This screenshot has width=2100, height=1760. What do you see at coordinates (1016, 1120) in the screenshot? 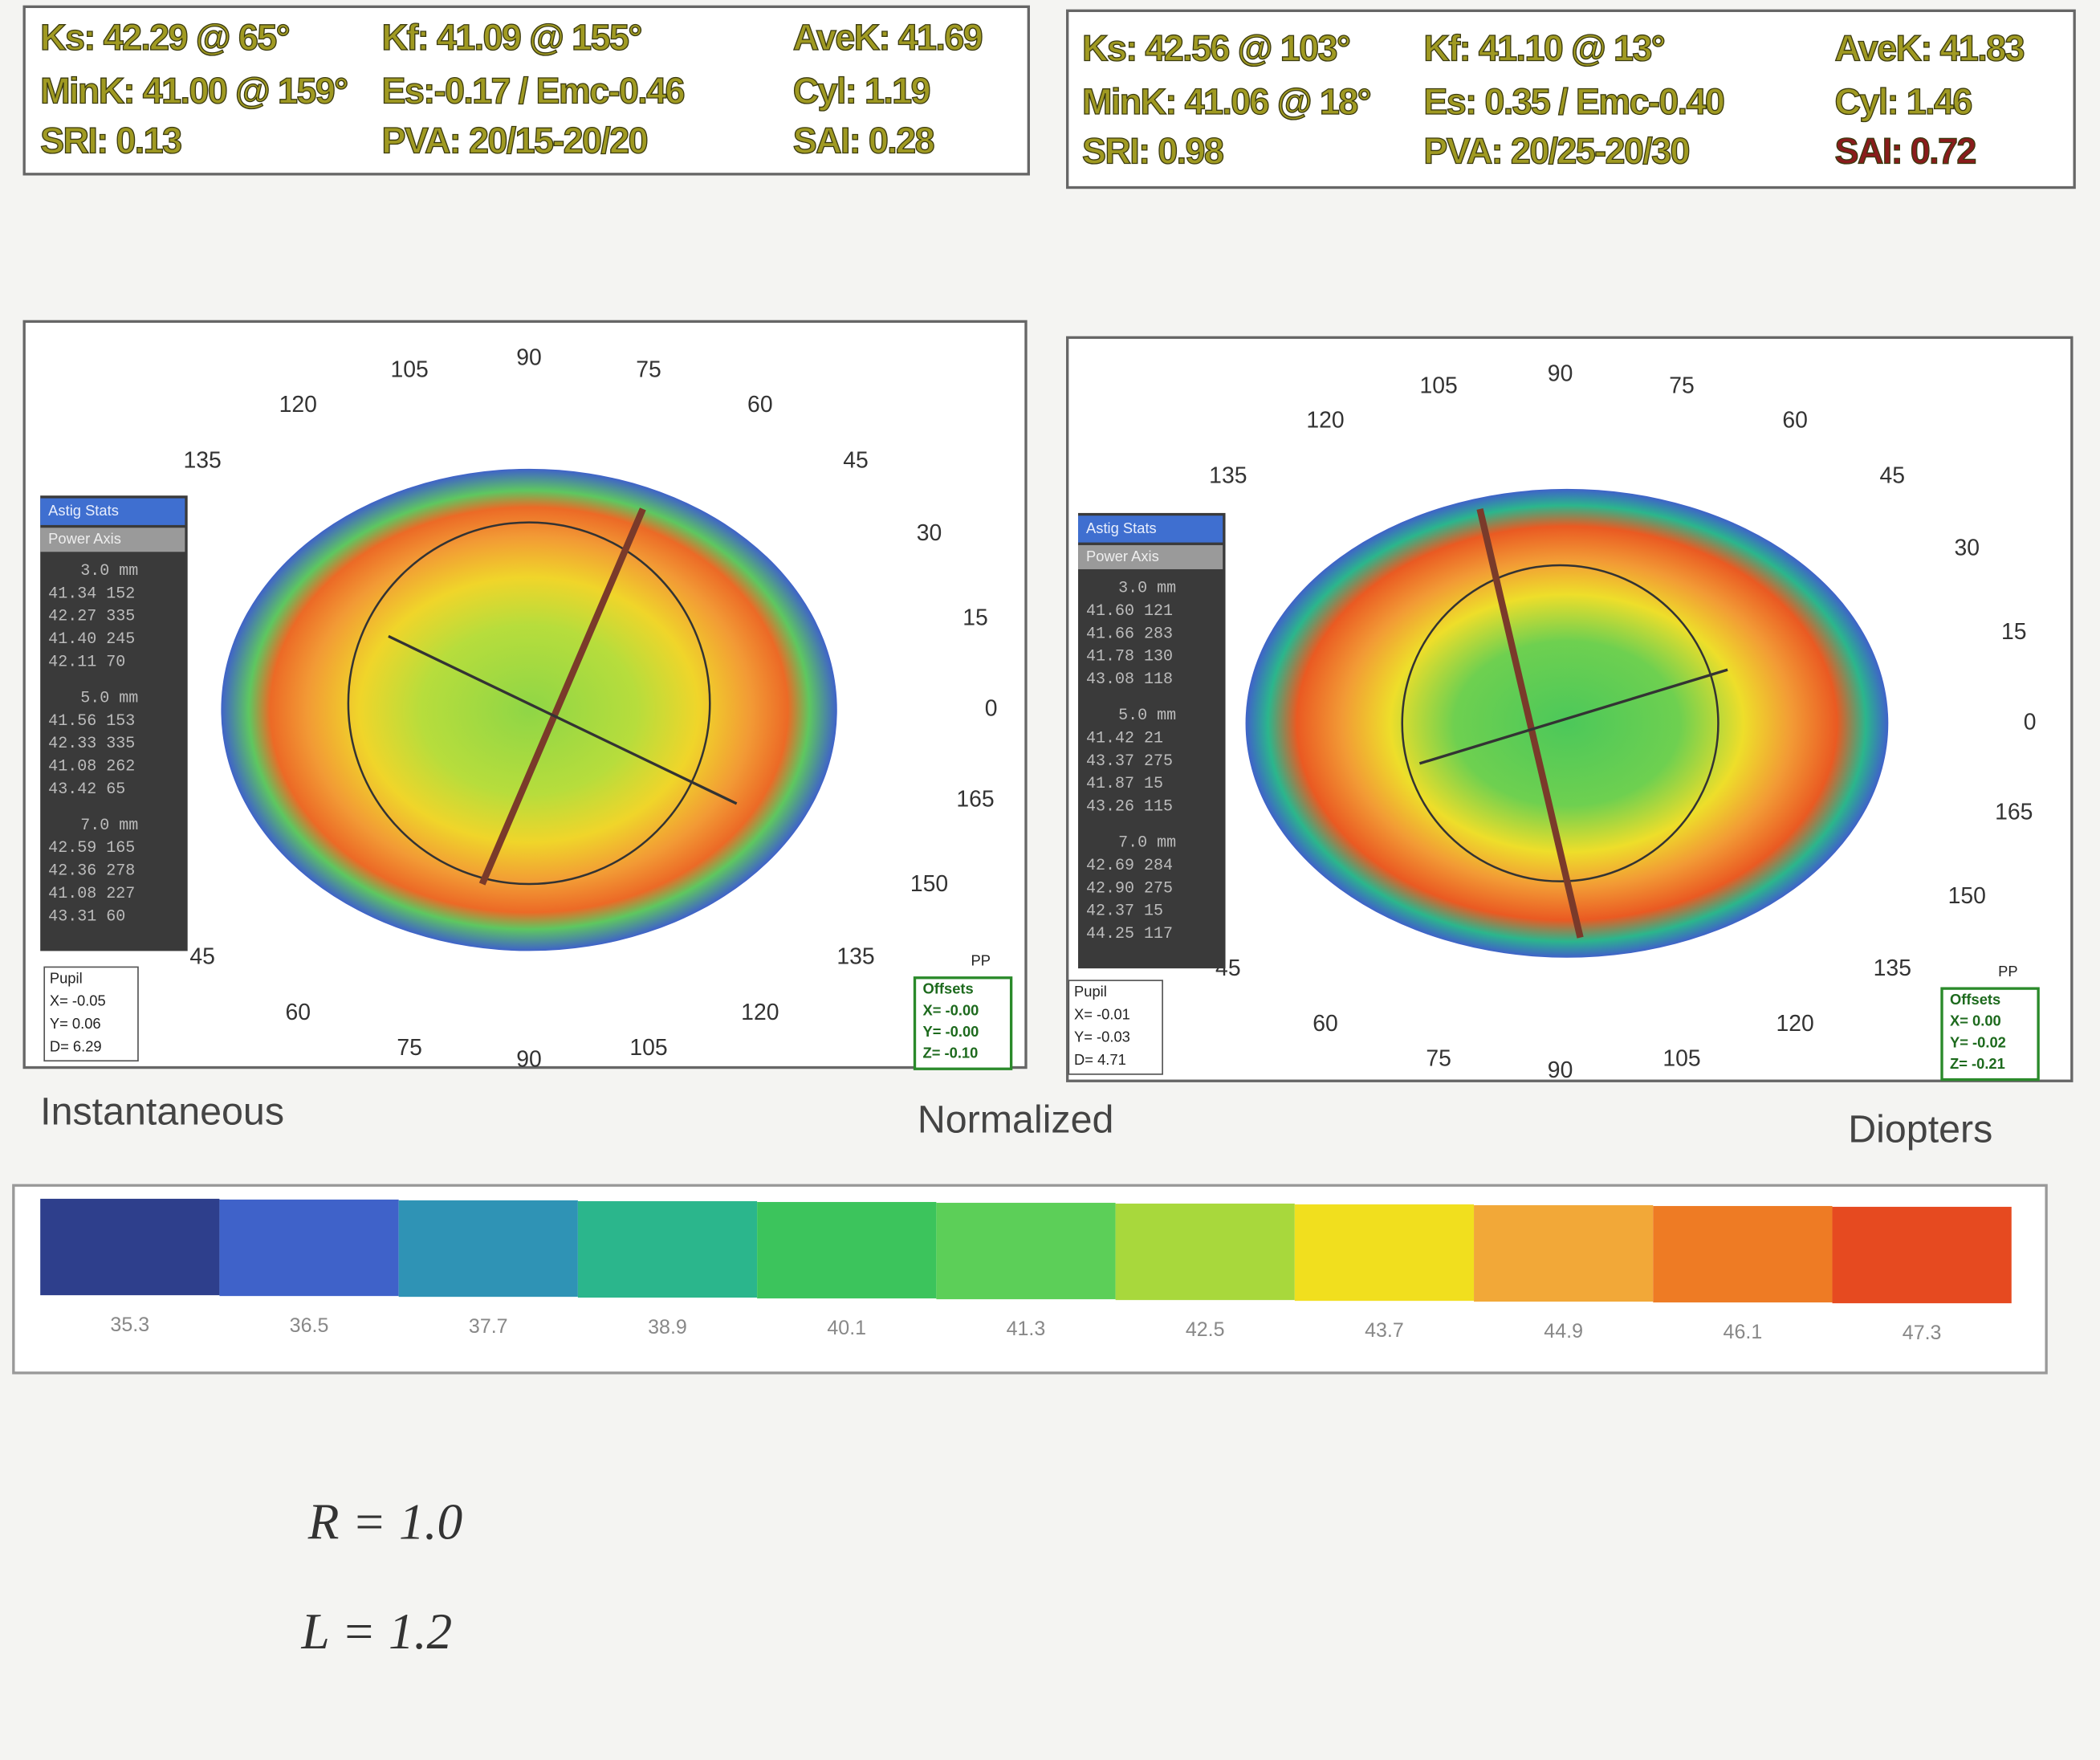
I see `caption: Normalized` at bounding box center [1016, 1120].